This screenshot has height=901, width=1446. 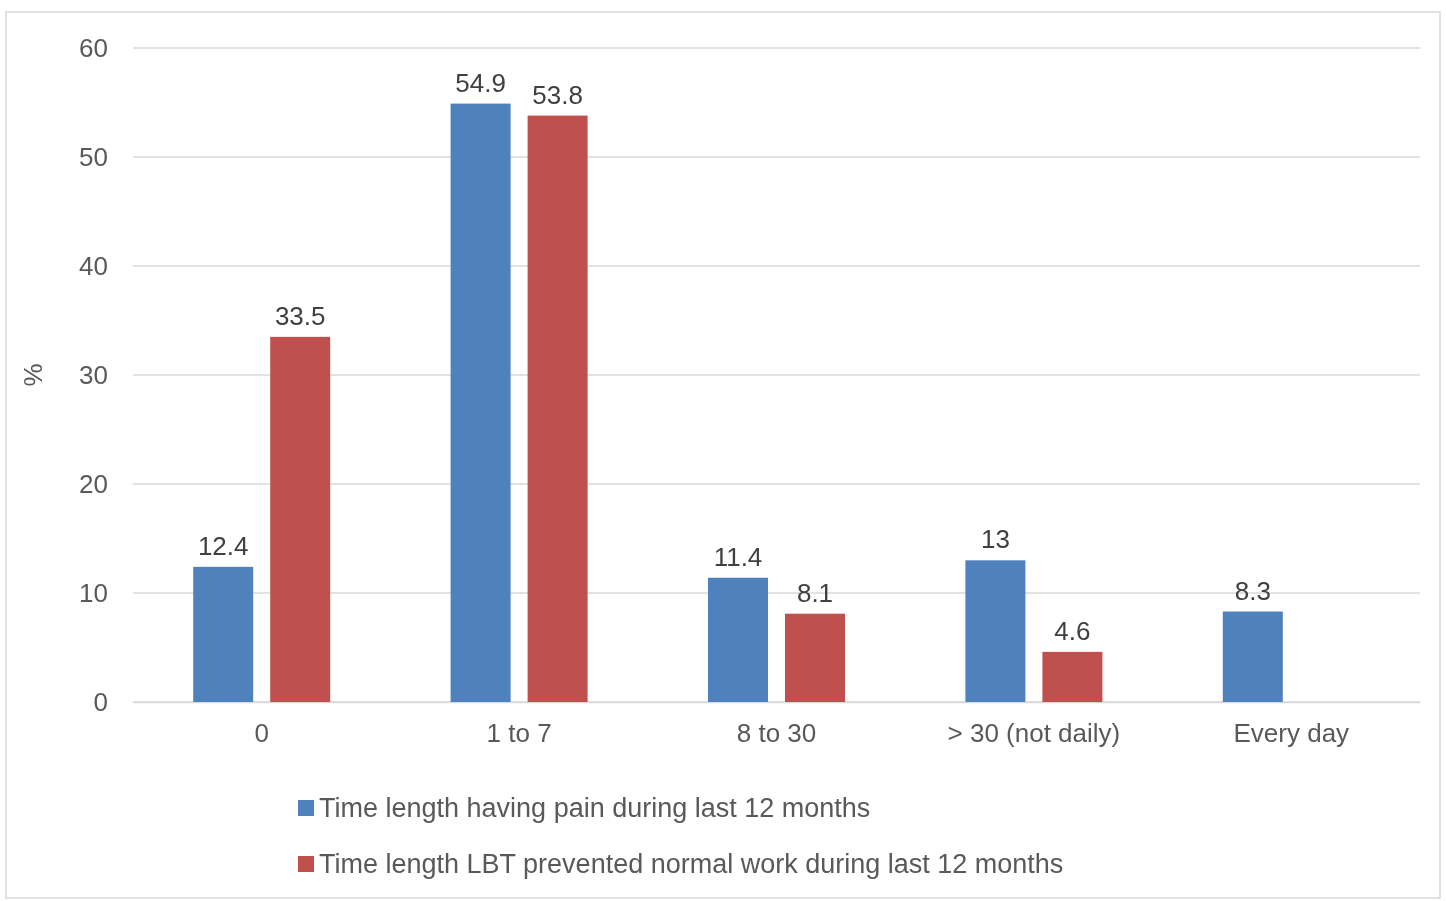 I want to click on data-label: 4.6, so click(x=1072, y=630).